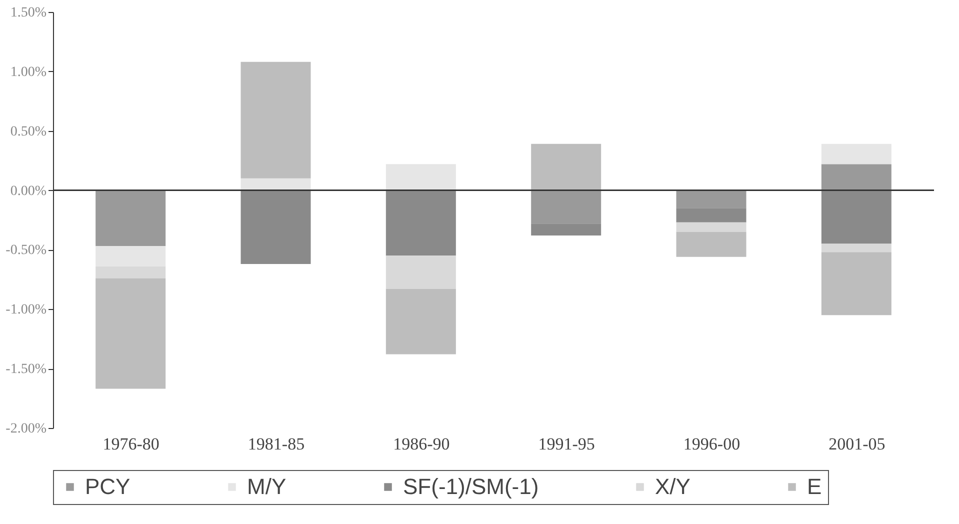 This screenshot has width=959, height=524. Describe the element at coordinates (471, 486) in the screenshot. I see `legend-label: SF(-1)/SM(-1)` at that location.